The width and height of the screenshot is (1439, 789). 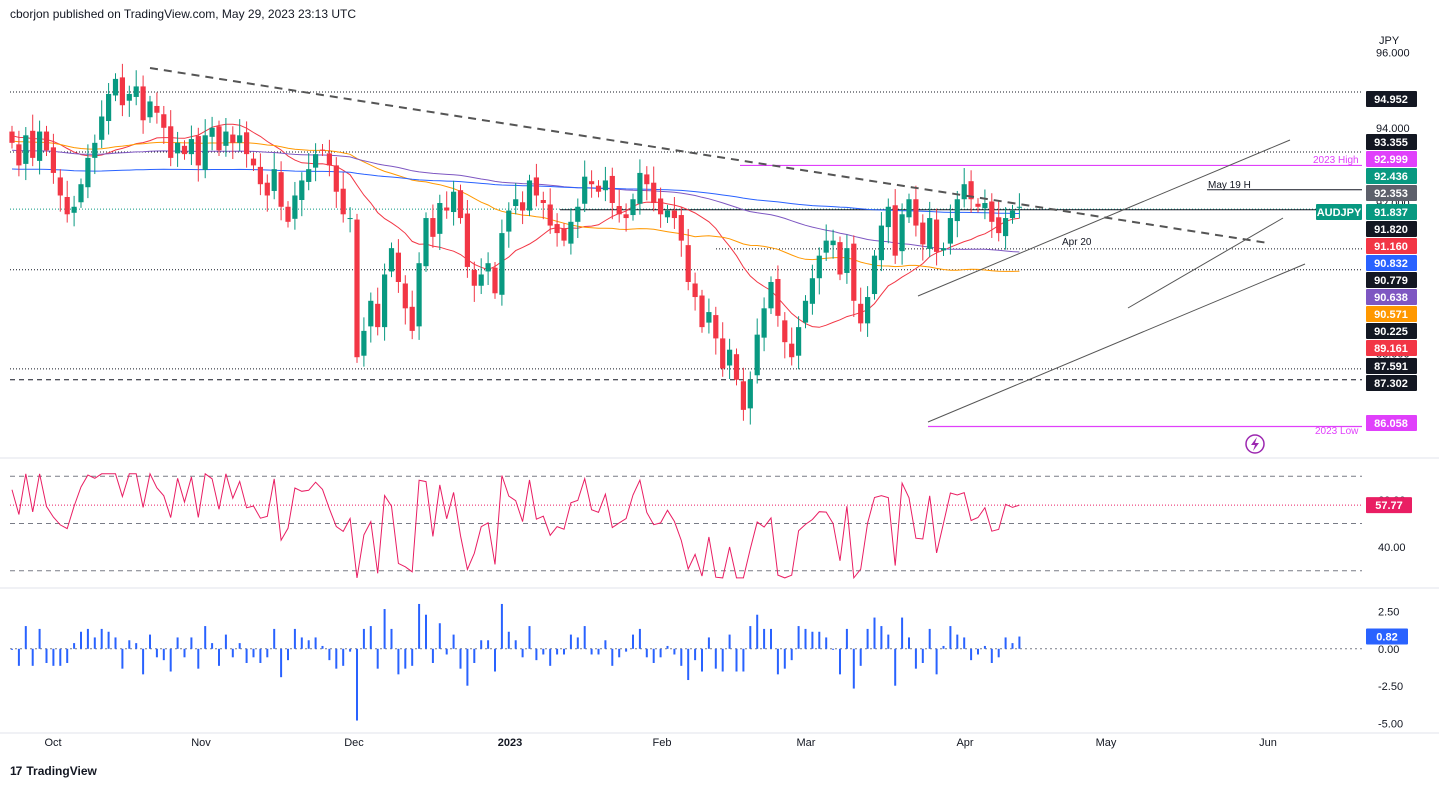 I want to click on time-axis-tick: May, so click(x=1106, y=743).